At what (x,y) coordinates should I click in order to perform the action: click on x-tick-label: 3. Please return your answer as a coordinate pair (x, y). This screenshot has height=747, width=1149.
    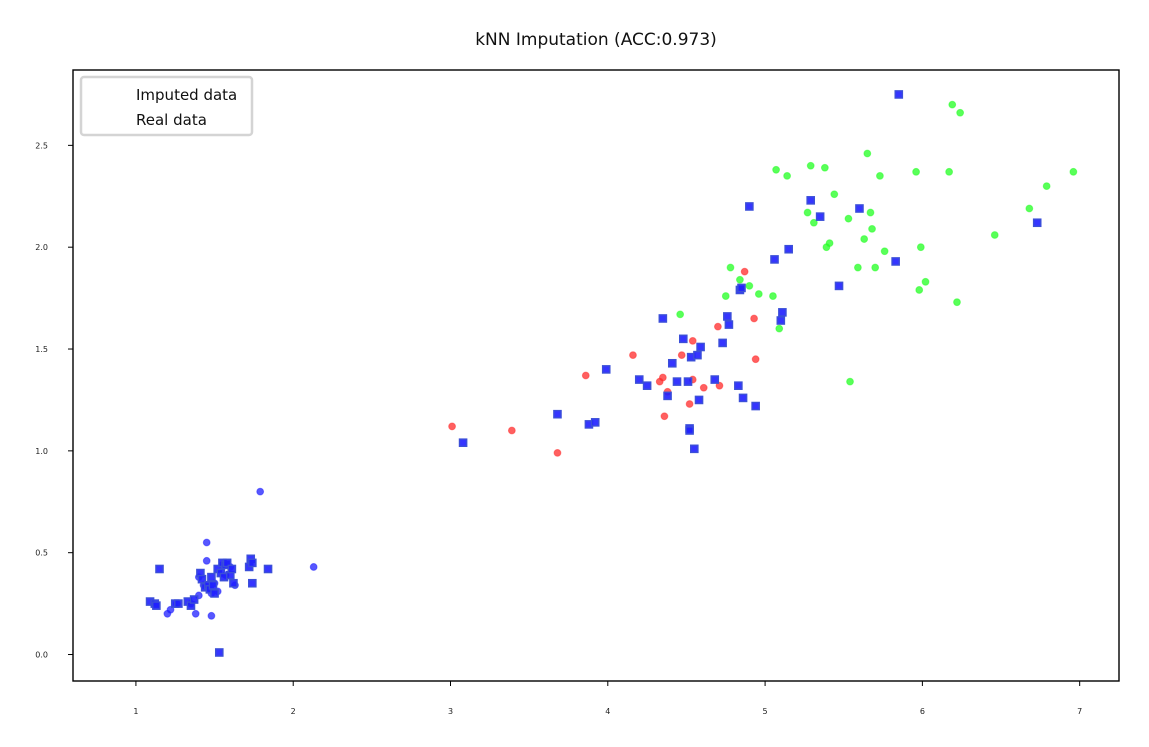
    Looking at the image, I should click on (450, 711).